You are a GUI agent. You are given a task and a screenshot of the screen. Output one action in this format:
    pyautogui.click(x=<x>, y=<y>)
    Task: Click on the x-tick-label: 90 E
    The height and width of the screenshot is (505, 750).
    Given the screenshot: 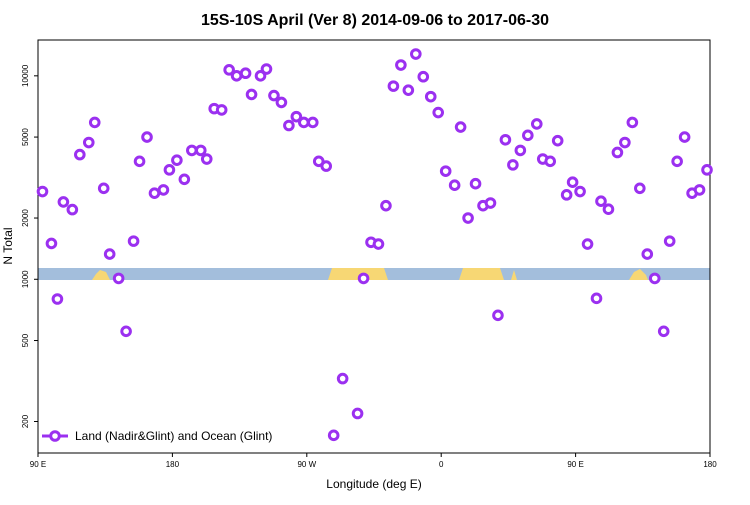 What is the action you would take?
    pyautogui.click(x=38, y=464)
    